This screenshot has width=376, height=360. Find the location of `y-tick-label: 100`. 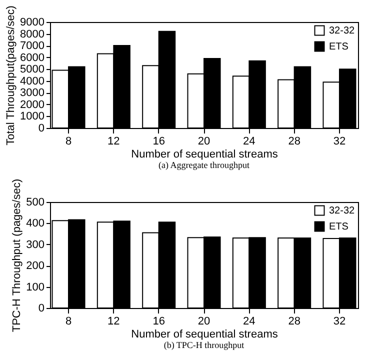

y-tick-label: 100 is located at coordinates (35, 287).